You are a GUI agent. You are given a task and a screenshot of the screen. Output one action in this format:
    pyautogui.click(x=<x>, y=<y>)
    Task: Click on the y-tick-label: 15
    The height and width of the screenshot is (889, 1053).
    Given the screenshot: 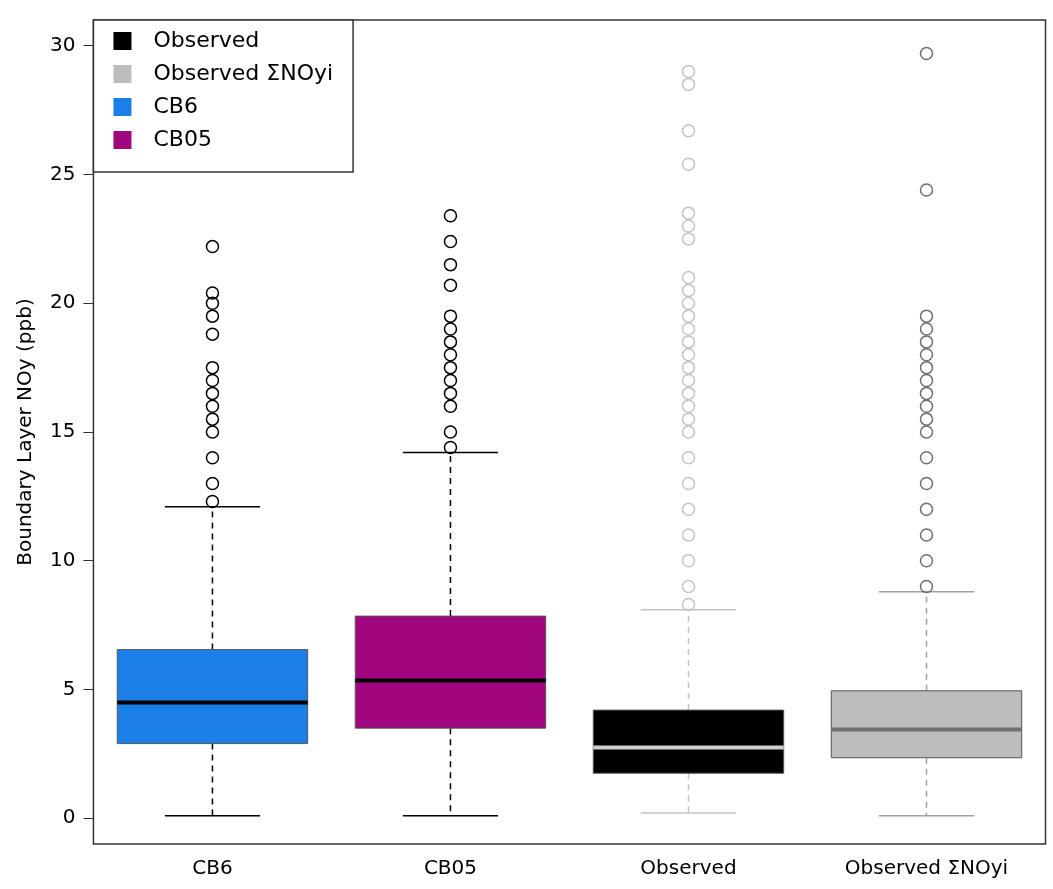 What is the action you would take?
    pyautogui.click(x=63, y=430)
    